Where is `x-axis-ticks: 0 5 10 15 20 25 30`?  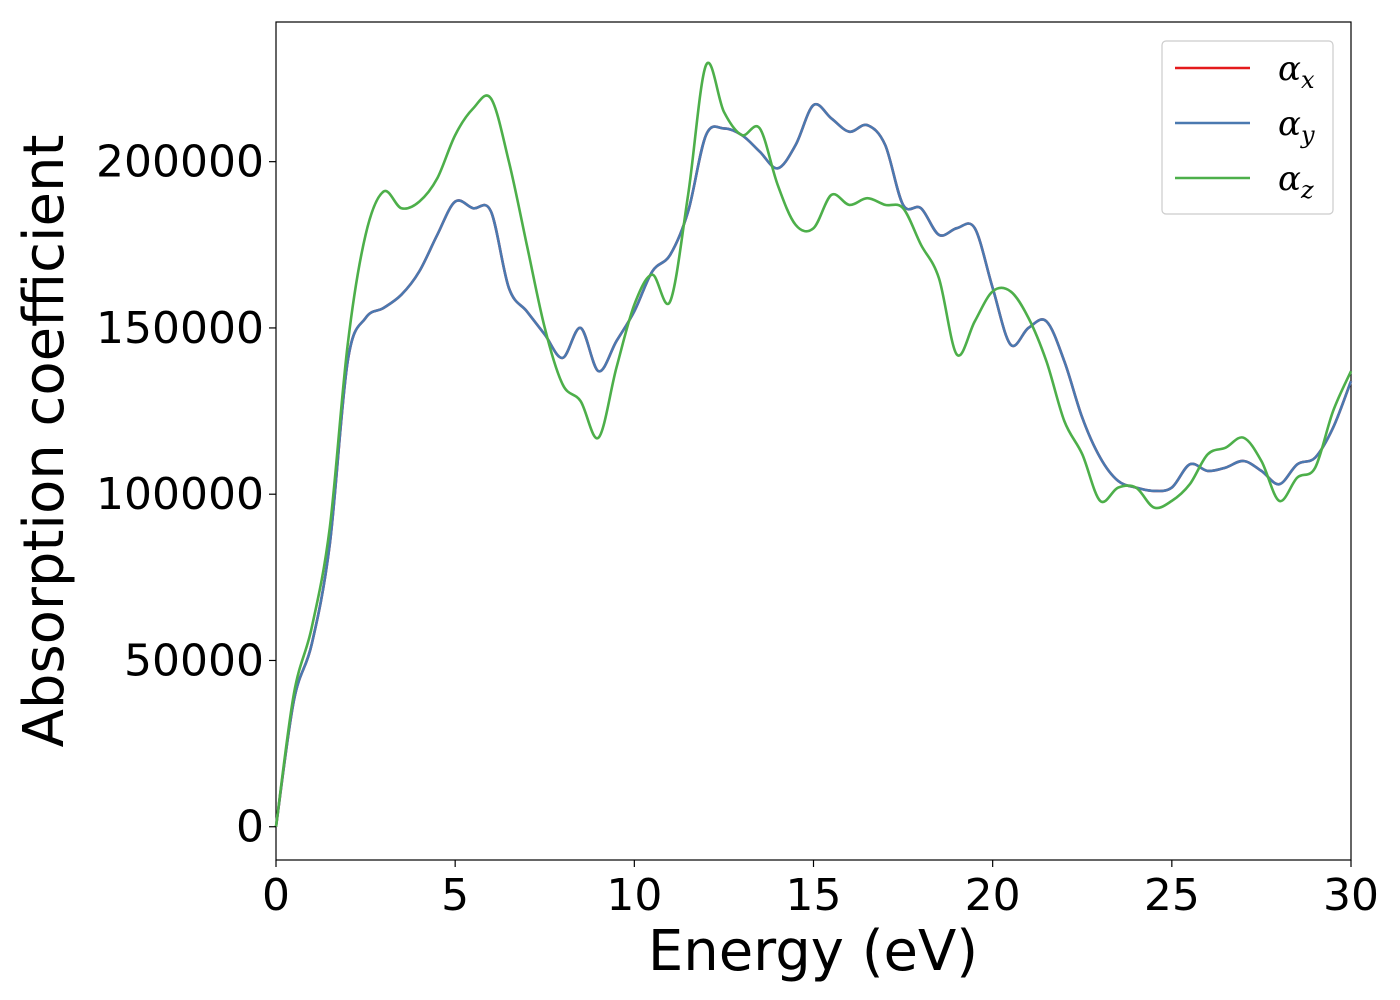 x-axis-ticks: 0 5 10 15 20 25 30 is located at coordinates (820, 890).